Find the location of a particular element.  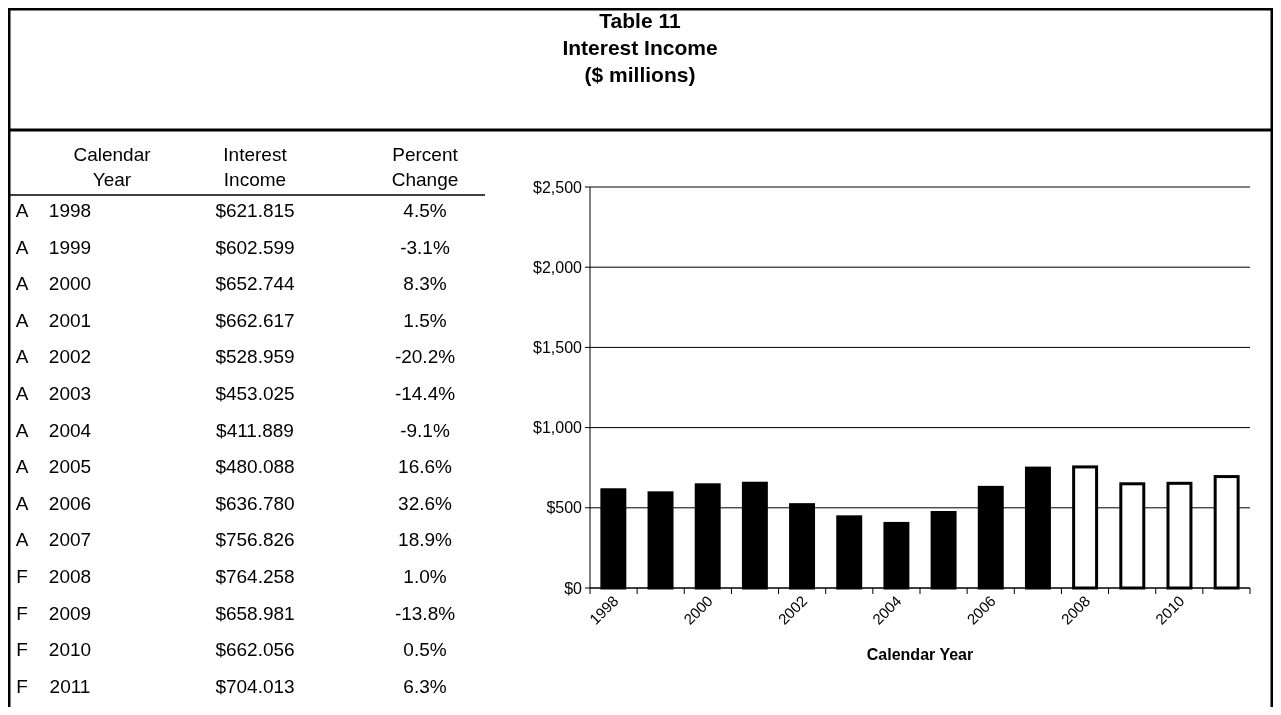

y-tick-label: 1999 is located at coordinates (70, 247).